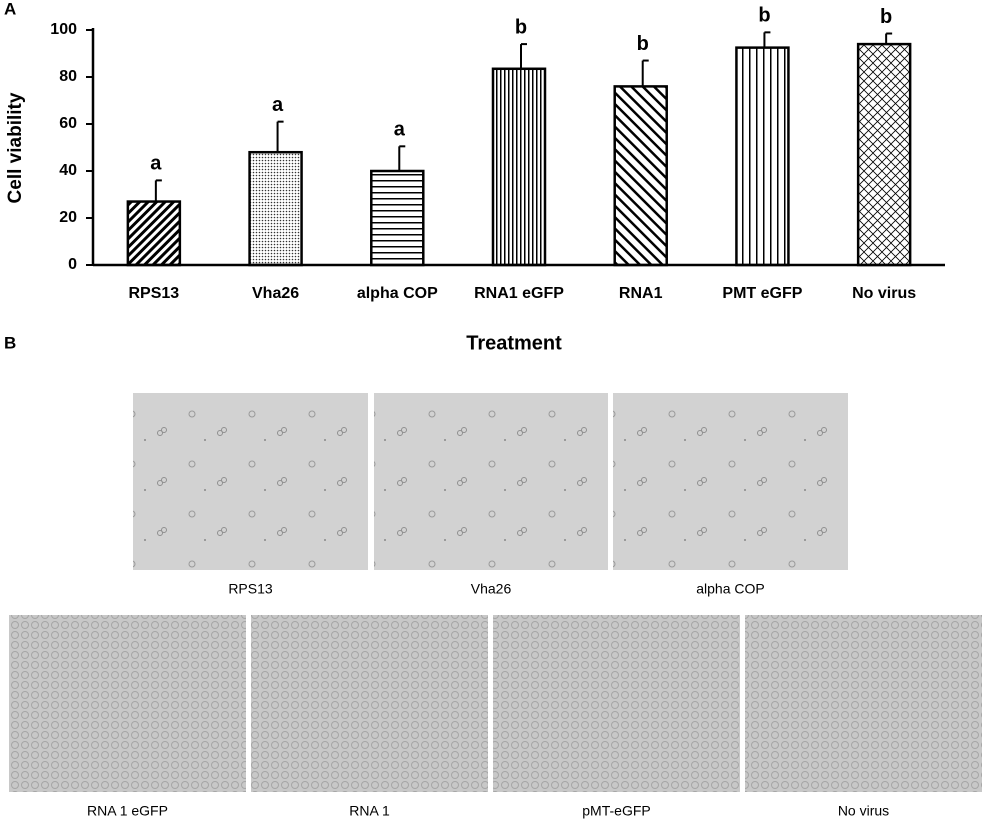 The height and width of the screenshot is (836, 1000). I want to click on x-axis-title: Treatment, so click(514, 343).